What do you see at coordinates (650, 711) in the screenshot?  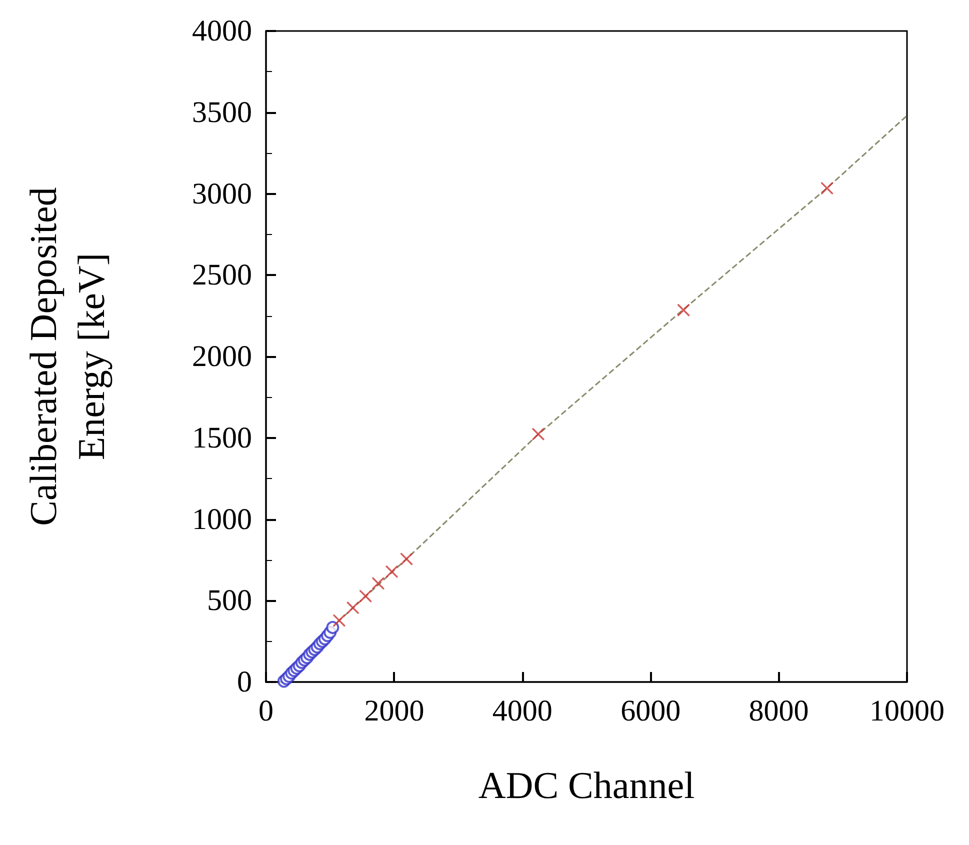 I see `x-tick-label: 6000` at bounding box center [650, 711].